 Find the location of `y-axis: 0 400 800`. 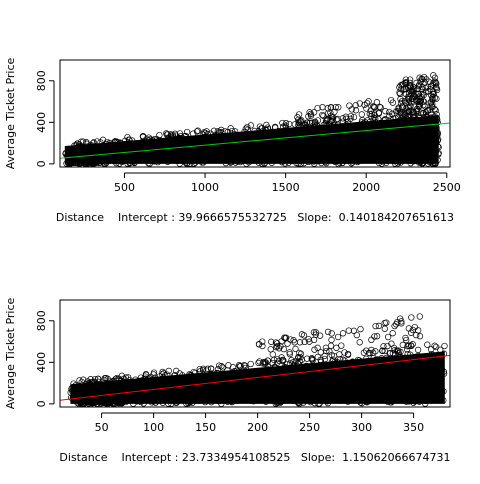

y-axis: 0 400 800 is located at coordinates (45, 118).